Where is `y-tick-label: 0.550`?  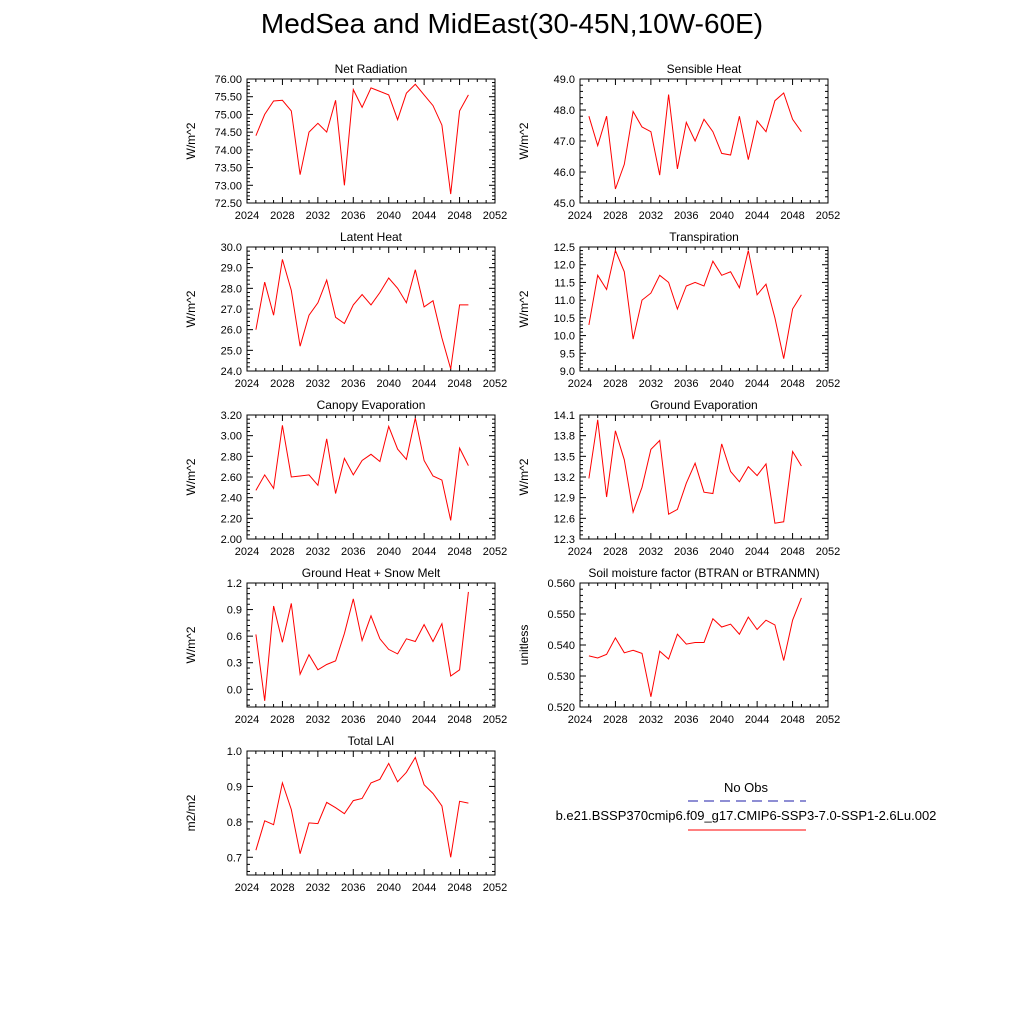 y-tick-label: 0.550 is located at coordinates (561, 615).